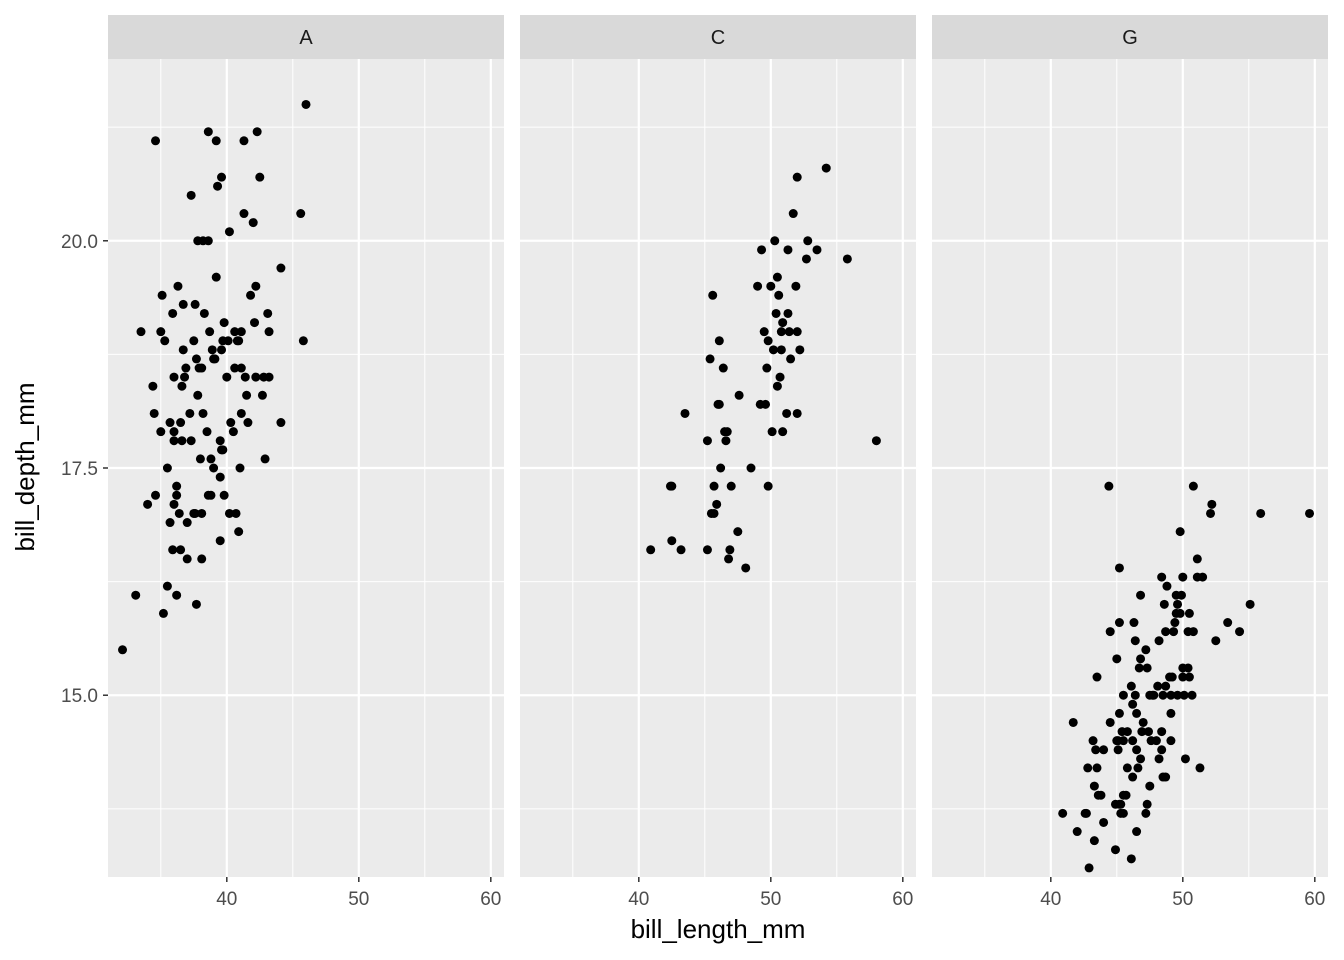  I want to click on x-tick-label: 50, so click(1182, 899).